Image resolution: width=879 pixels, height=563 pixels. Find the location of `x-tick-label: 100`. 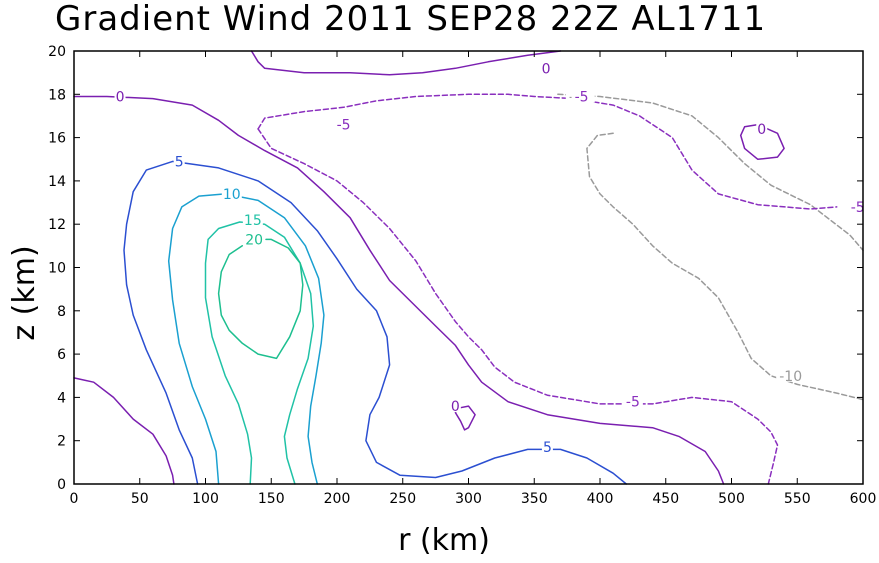

x-tick-label: 100 is located at coordinates (205, 499).